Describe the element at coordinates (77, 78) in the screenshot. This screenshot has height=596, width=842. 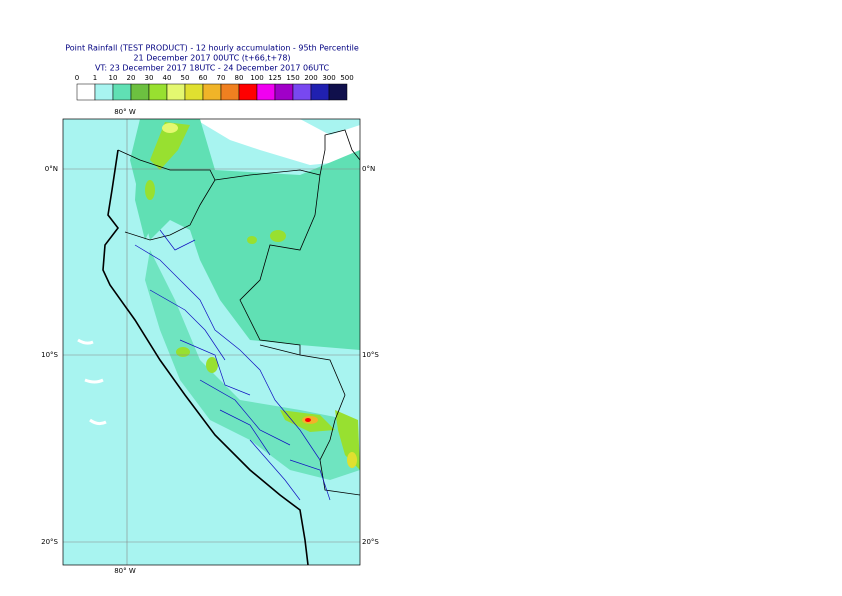
I see `legend-threshold: 0` at that location.